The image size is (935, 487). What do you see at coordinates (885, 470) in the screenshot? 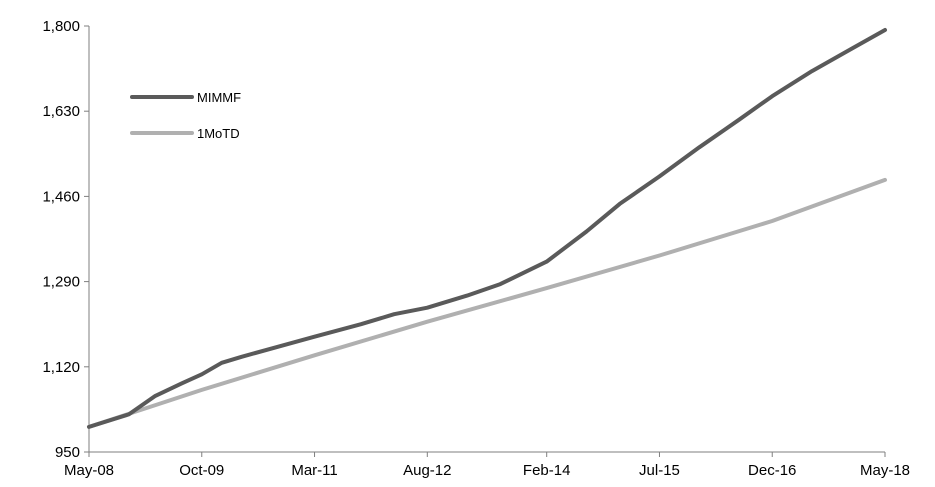
I see `x-tick-label: May-18` at bounding box center [885, 470].